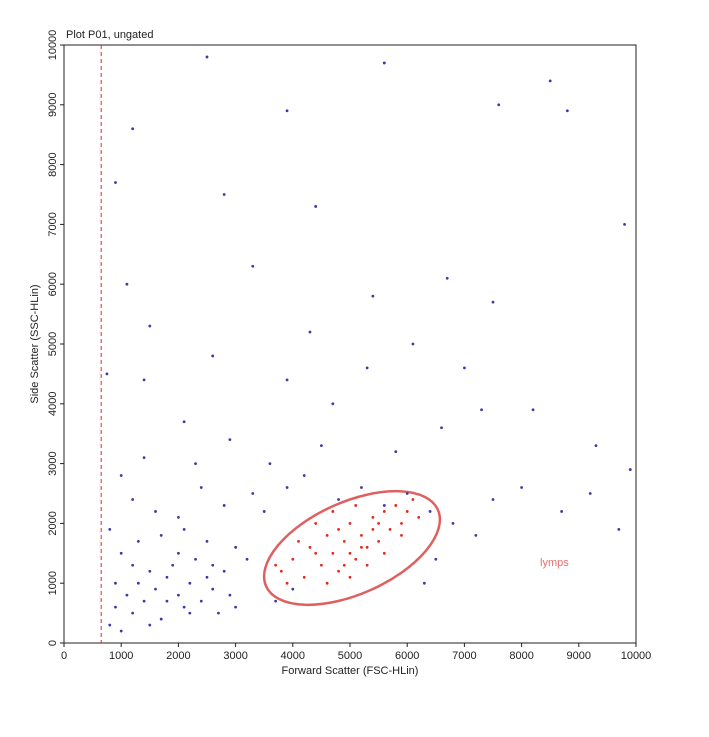 The image size is (709, 737). I want to click on x-tick-label: 9000, so click(579, 656).